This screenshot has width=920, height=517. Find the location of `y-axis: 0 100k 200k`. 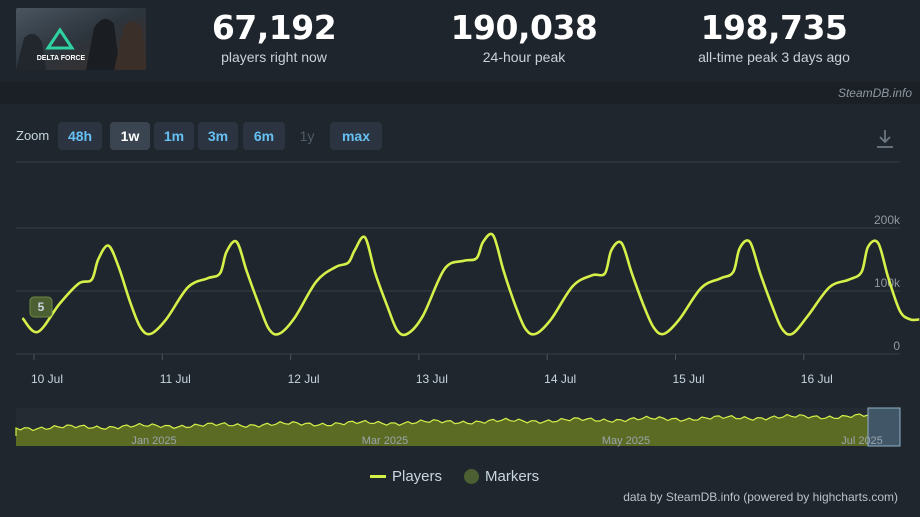

y-axis: 0 100k 200k is located at coordinates (887, 283).